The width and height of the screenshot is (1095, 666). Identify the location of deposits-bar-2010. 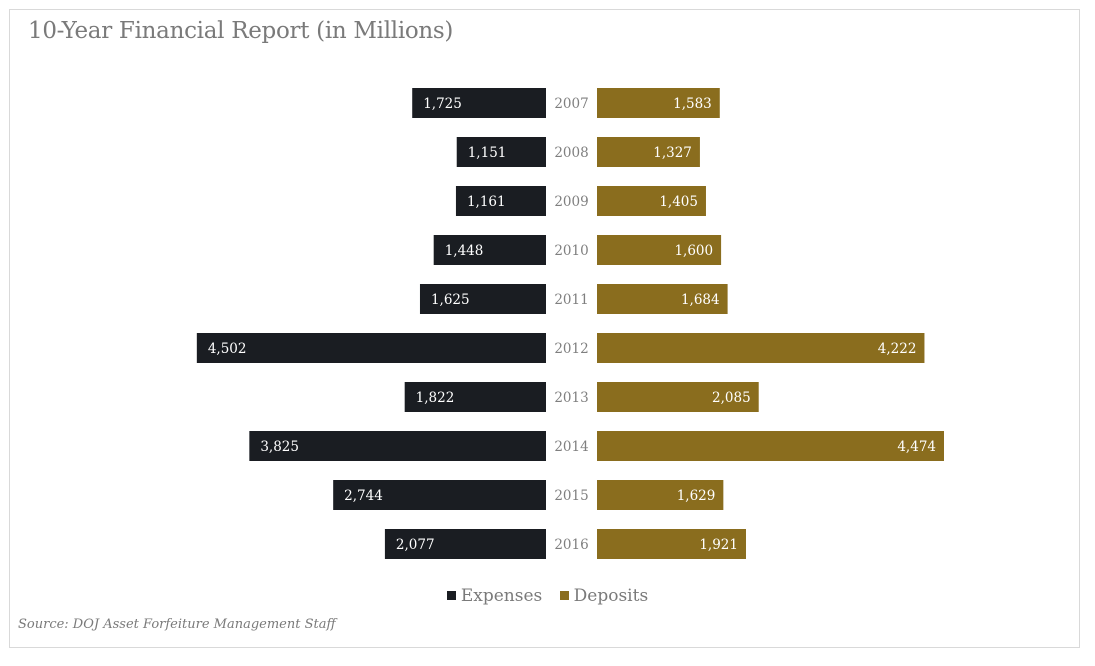
(659, 250).